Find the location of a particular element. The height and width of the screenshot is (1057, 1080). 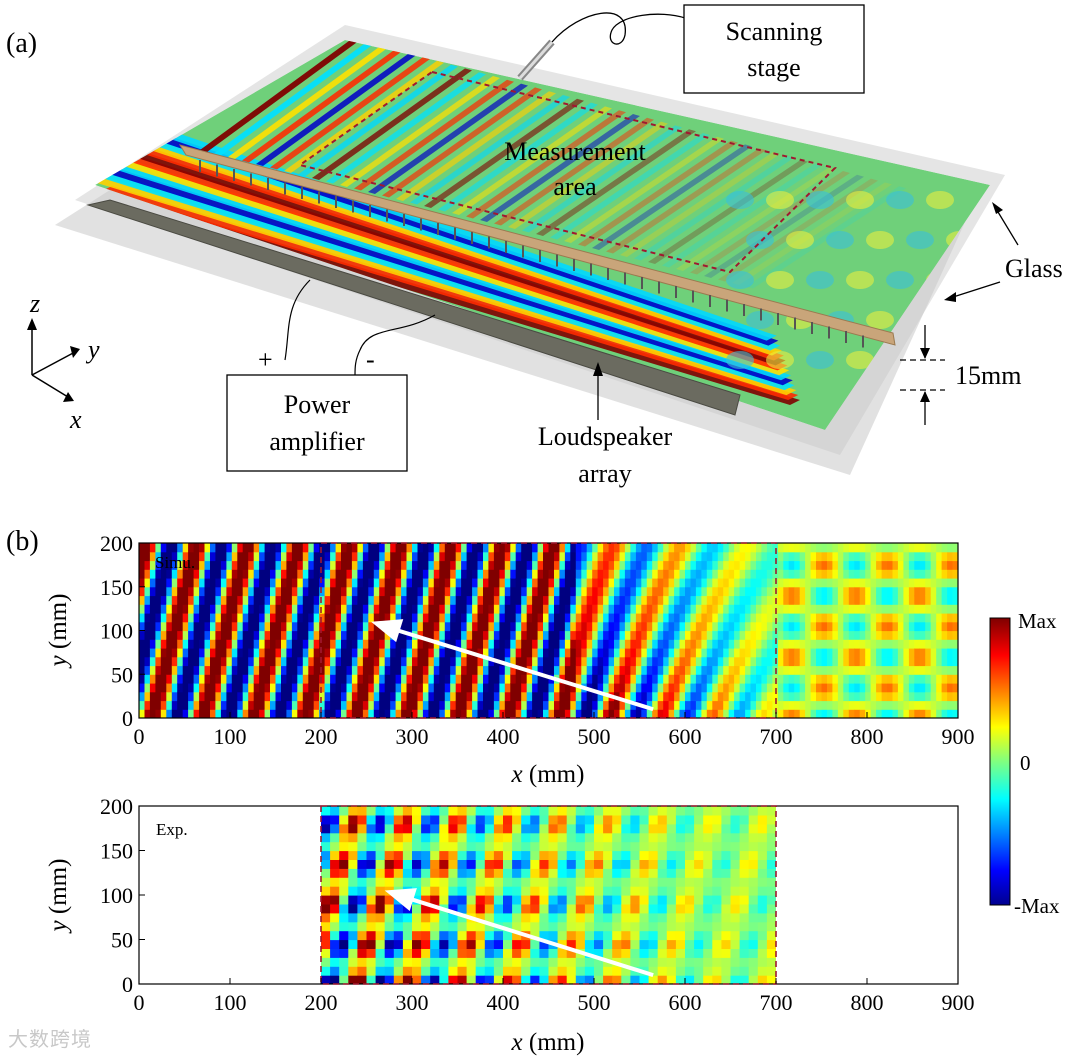

wire-minus is located at coordinates (395, 345).